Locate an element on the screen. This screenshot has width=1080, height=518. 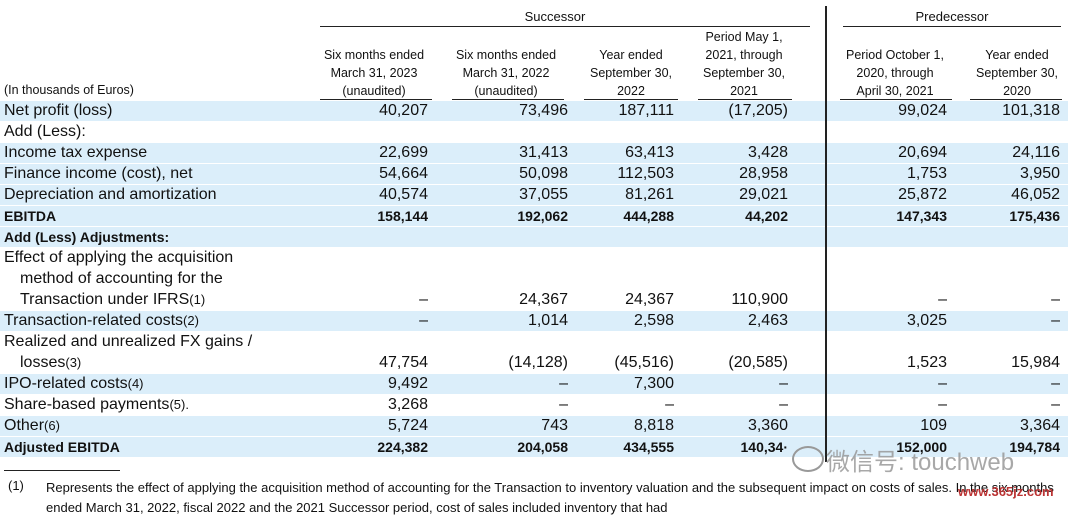
table-cell: 187,111 is located at coordinates (646, 110).